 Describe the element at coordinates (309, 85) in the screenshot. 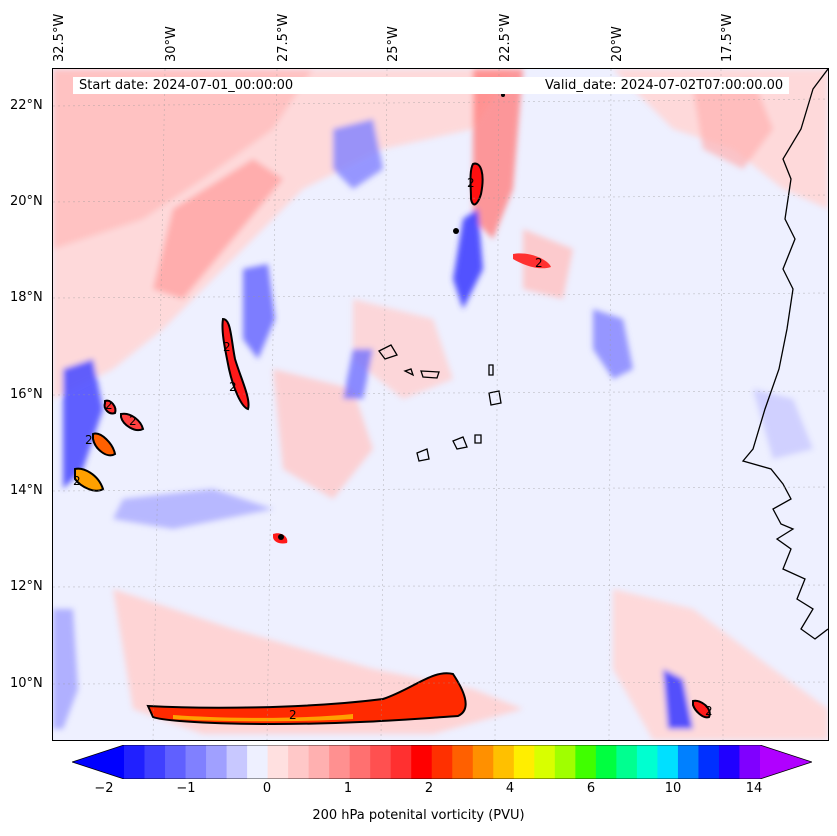

I see `start-date-label: Start date: 2024-07-01_00:00:00` at that location.